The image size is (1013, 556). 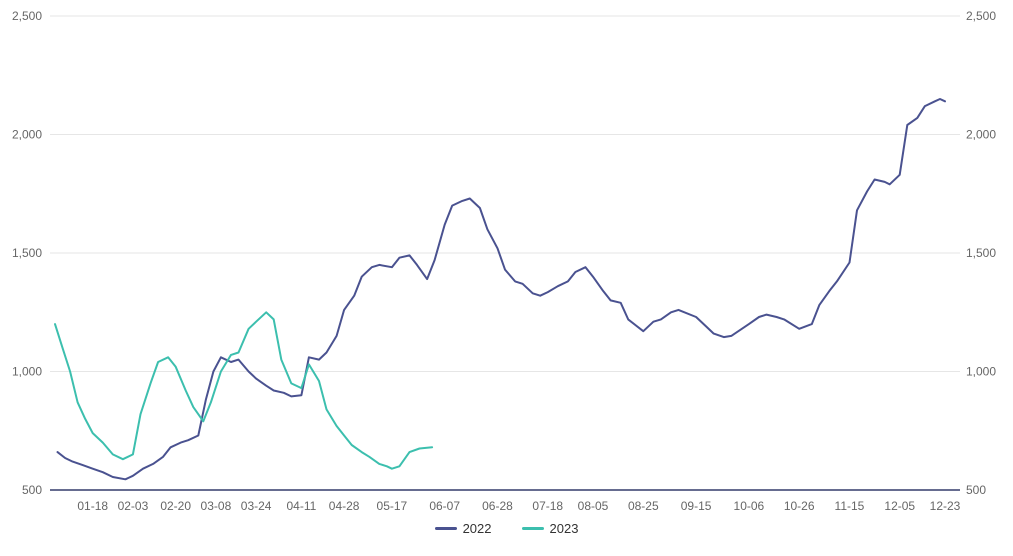 I want to click on y-tick-label-right: 500, so click(x=976, y=490).